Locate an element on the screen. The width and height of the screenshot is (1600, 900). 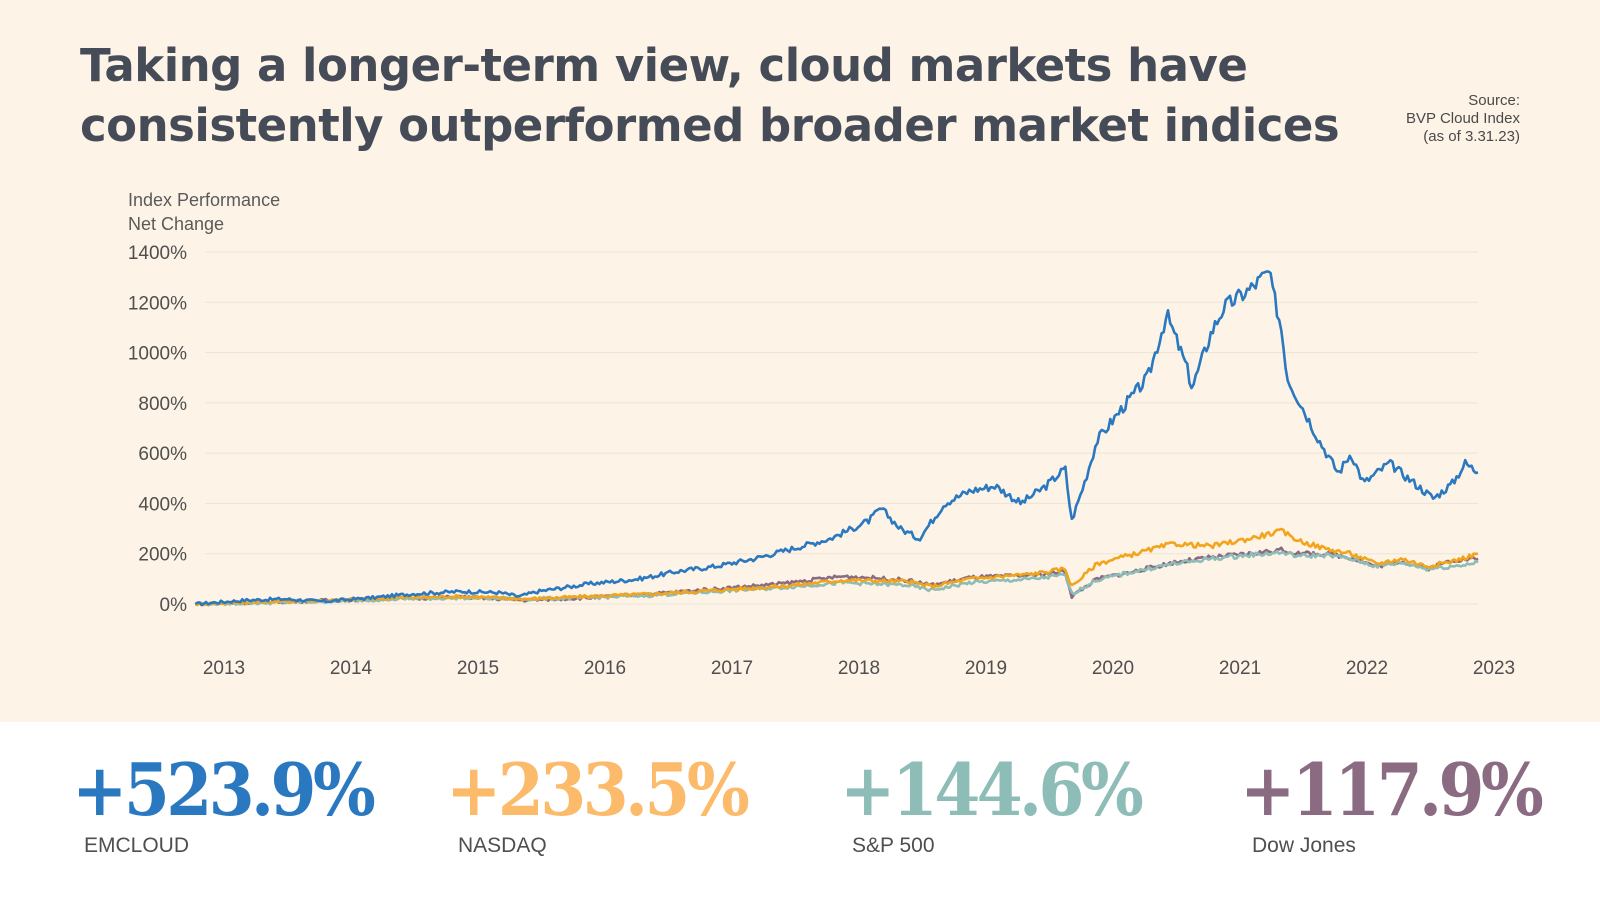
summary-label-sp500: S&P 500 is located at coordinates (893, 845).